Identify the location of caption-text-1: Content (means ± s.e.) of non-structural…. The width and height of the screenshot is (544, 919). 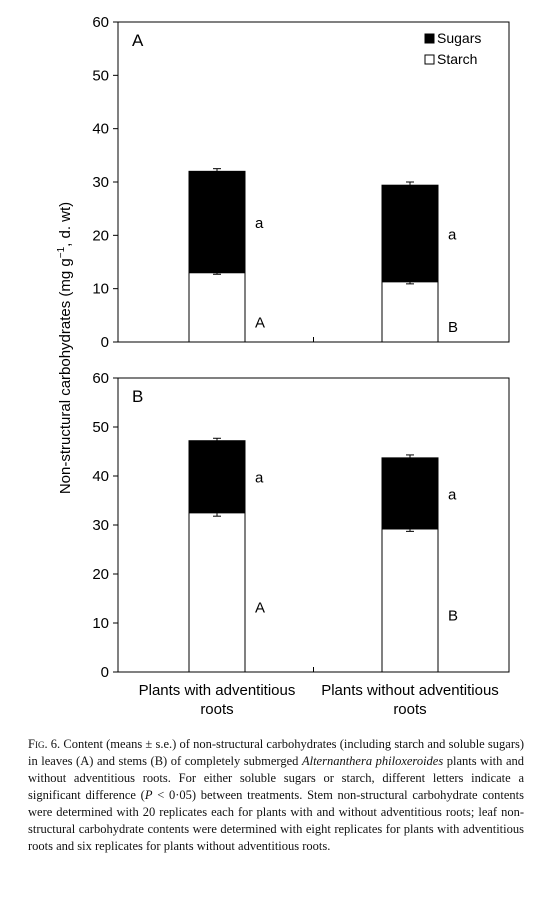
(276, 752).